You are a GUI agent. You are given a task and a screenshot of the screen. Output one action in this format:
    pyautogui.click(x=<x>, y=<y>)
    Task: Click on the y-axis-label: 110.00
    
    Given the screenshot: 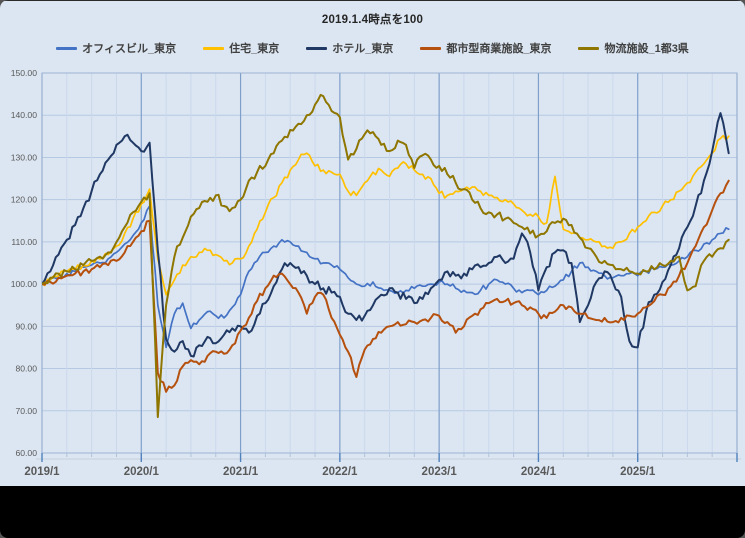 What is the action you would take?
    pyautogui.click(x=24, y=242)
    